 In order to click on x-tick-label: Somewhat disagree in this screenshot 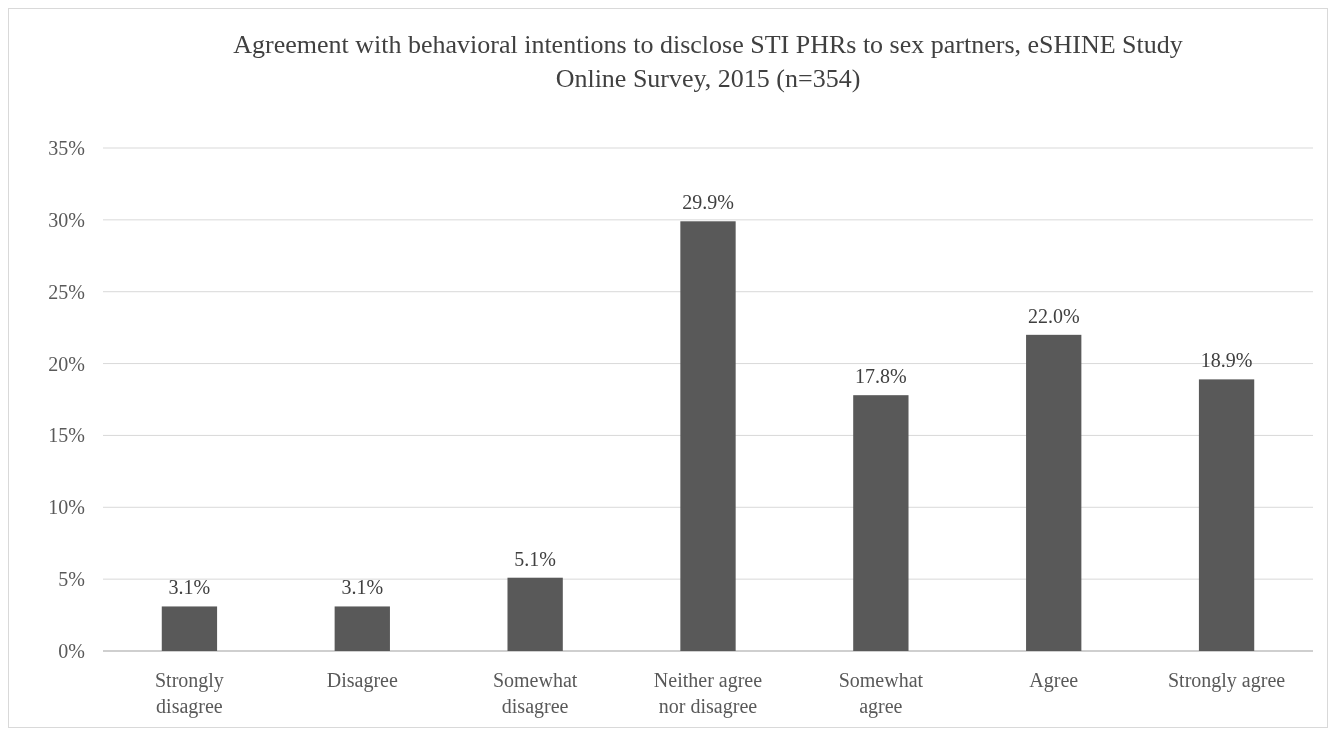, I will do `click(535, 693)`.